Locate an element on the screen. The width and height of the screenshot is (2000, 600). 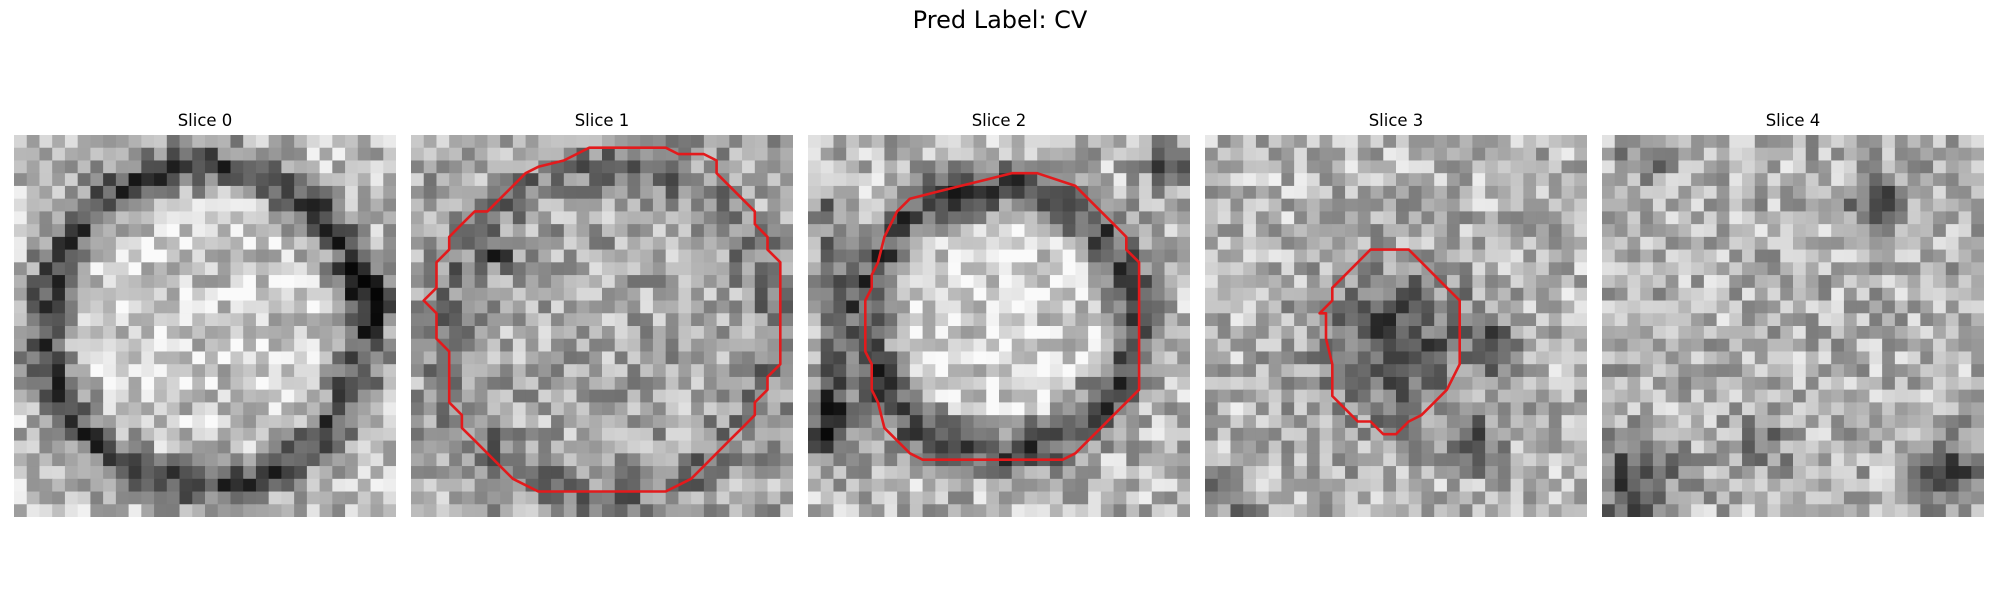
slice-title-4: Slice 4 is located at coordinates (1793, 120).